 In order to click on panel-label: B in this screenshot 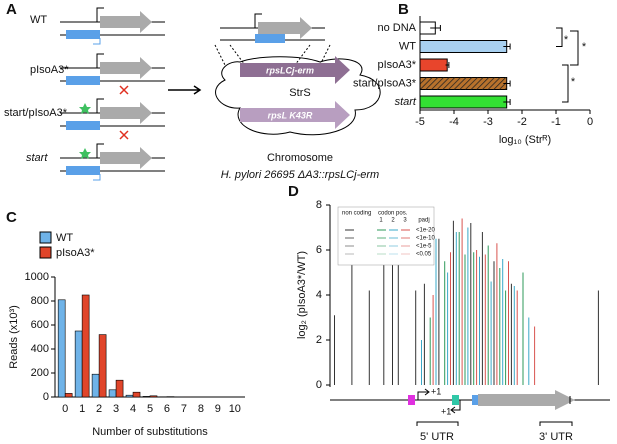, I will do `click(403, 9)`.